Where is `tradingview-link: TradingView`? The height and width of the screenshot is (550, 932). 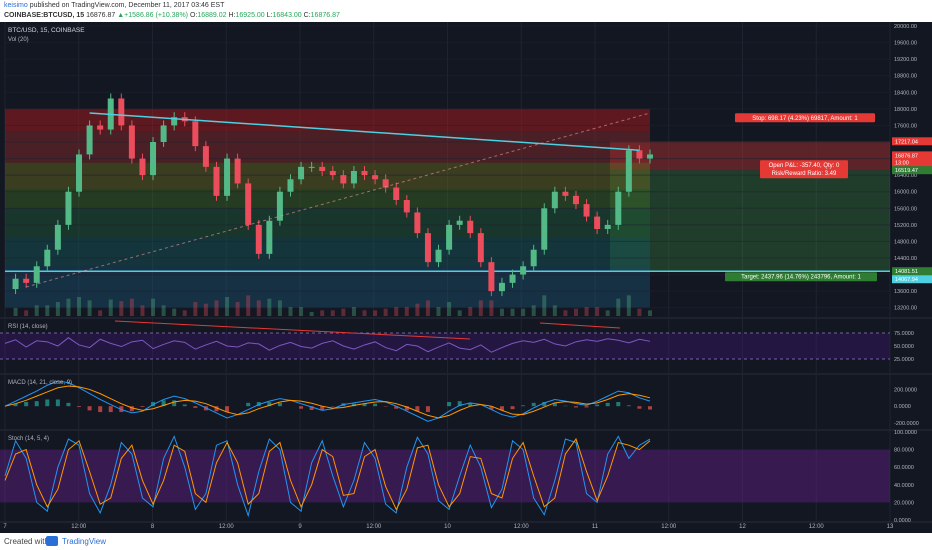
tradingview-link: TradingView is located at coordinates (84, 541).